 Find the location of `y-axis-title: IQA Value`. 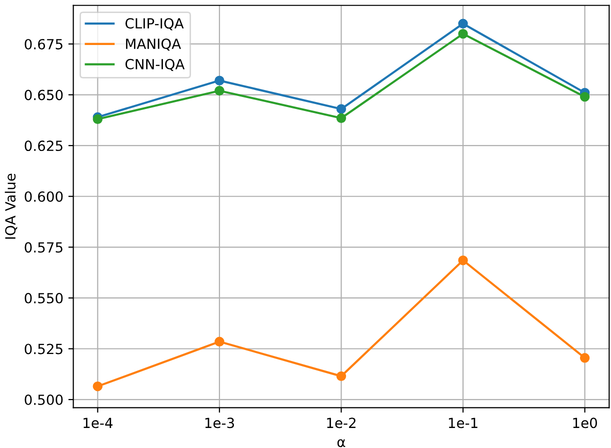

y-axis-title: IQA Value is located at coordinates (11, 206).